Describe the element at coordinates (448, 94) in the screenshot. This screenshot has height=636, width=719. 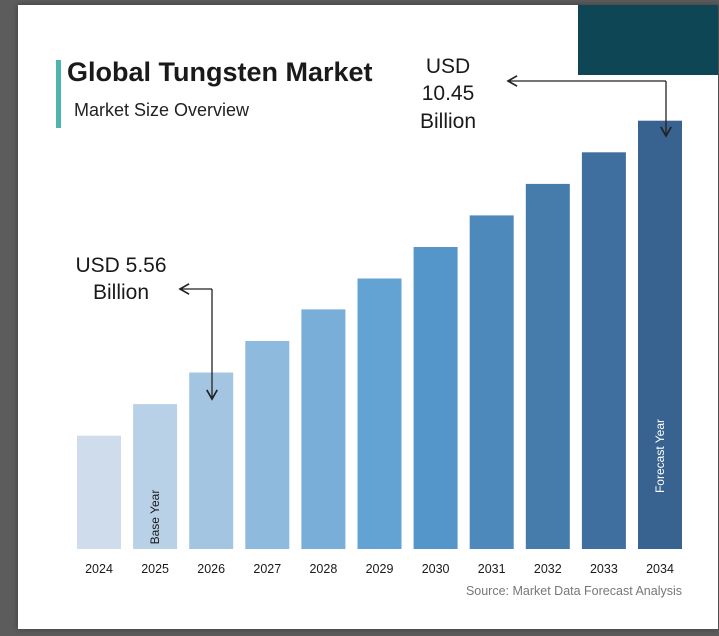
I see `end-value-callout: USD 10.45 Billion` at that location.